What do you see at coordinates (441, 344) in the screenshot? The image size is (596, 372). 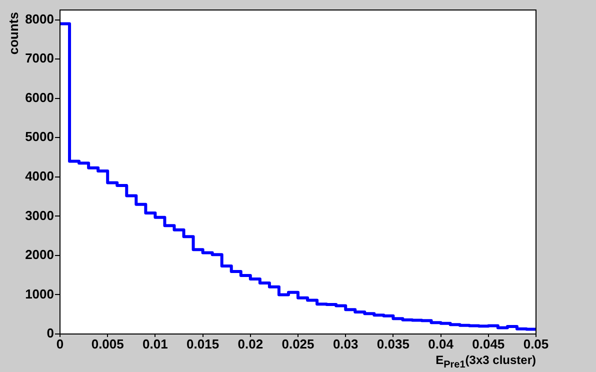 I see `x-tick-label: 0.04` at bounding box center [441, 344].